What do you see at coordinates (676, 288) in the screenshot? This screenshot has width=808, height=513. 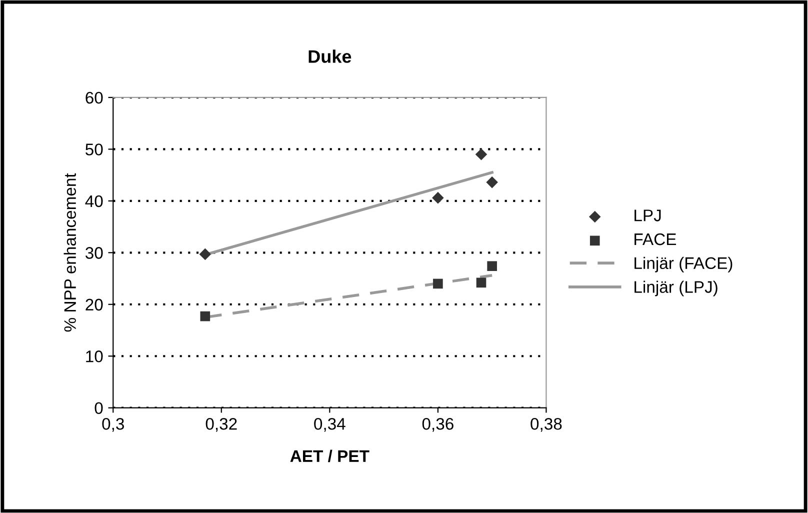 I see `legend-label: Linjär (LPJ)` at bounding box center [676, 288].